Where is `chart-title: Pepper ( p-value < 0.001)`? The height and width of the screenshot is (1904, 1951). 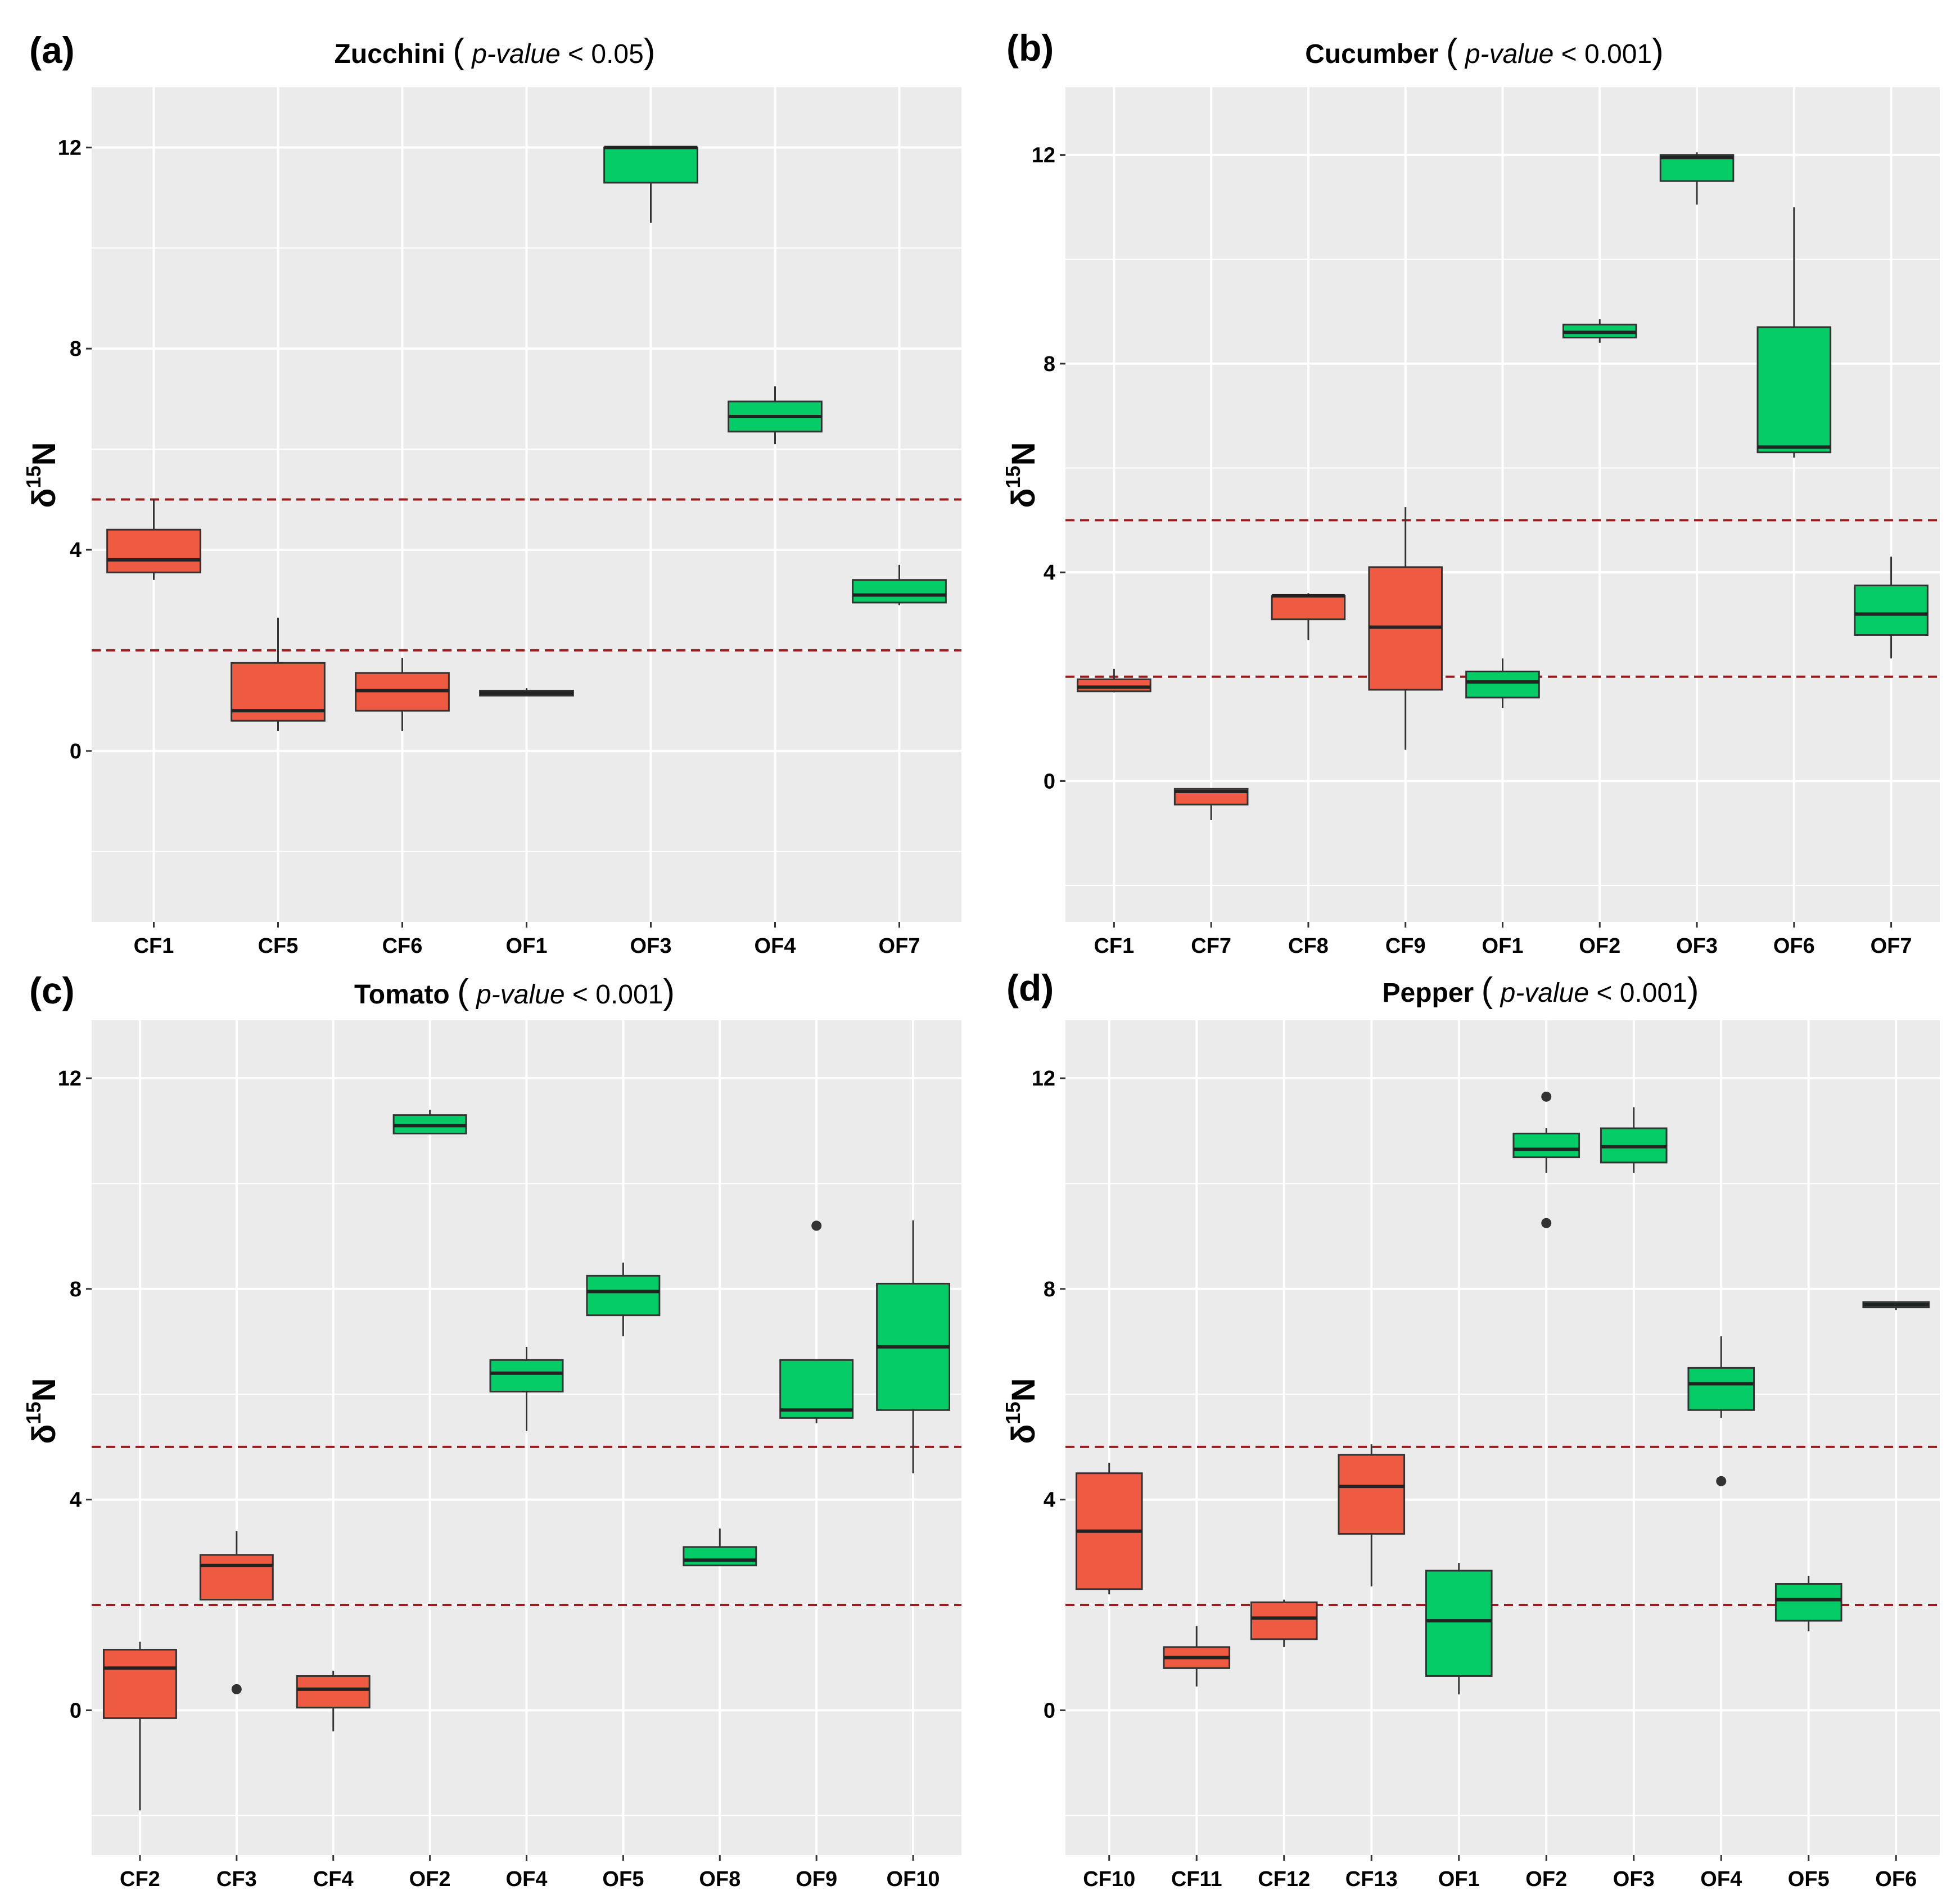
chart-title: Pepper ( p-value < 0.001) is located at coordinates (1541, 990).